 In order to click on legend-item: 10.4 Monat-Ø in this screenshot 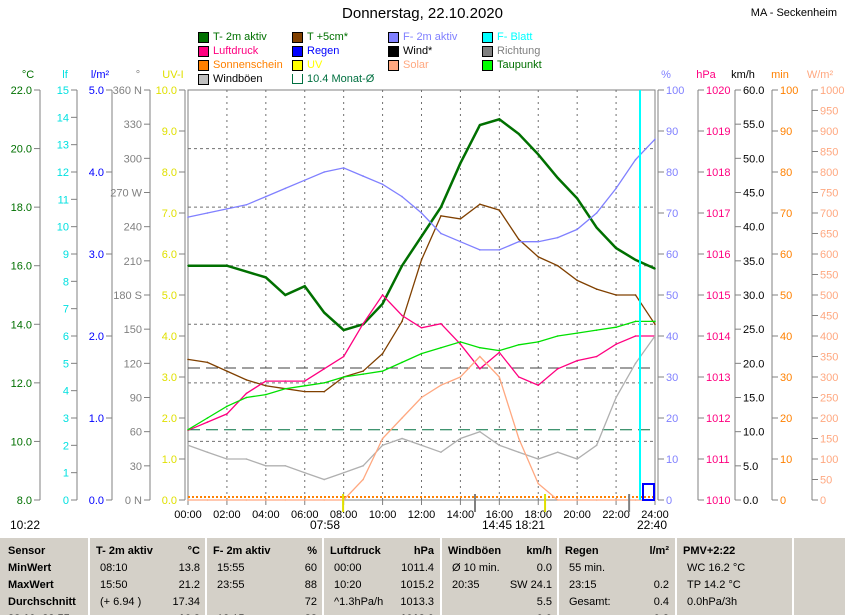, I will do `click(333, 79)`.